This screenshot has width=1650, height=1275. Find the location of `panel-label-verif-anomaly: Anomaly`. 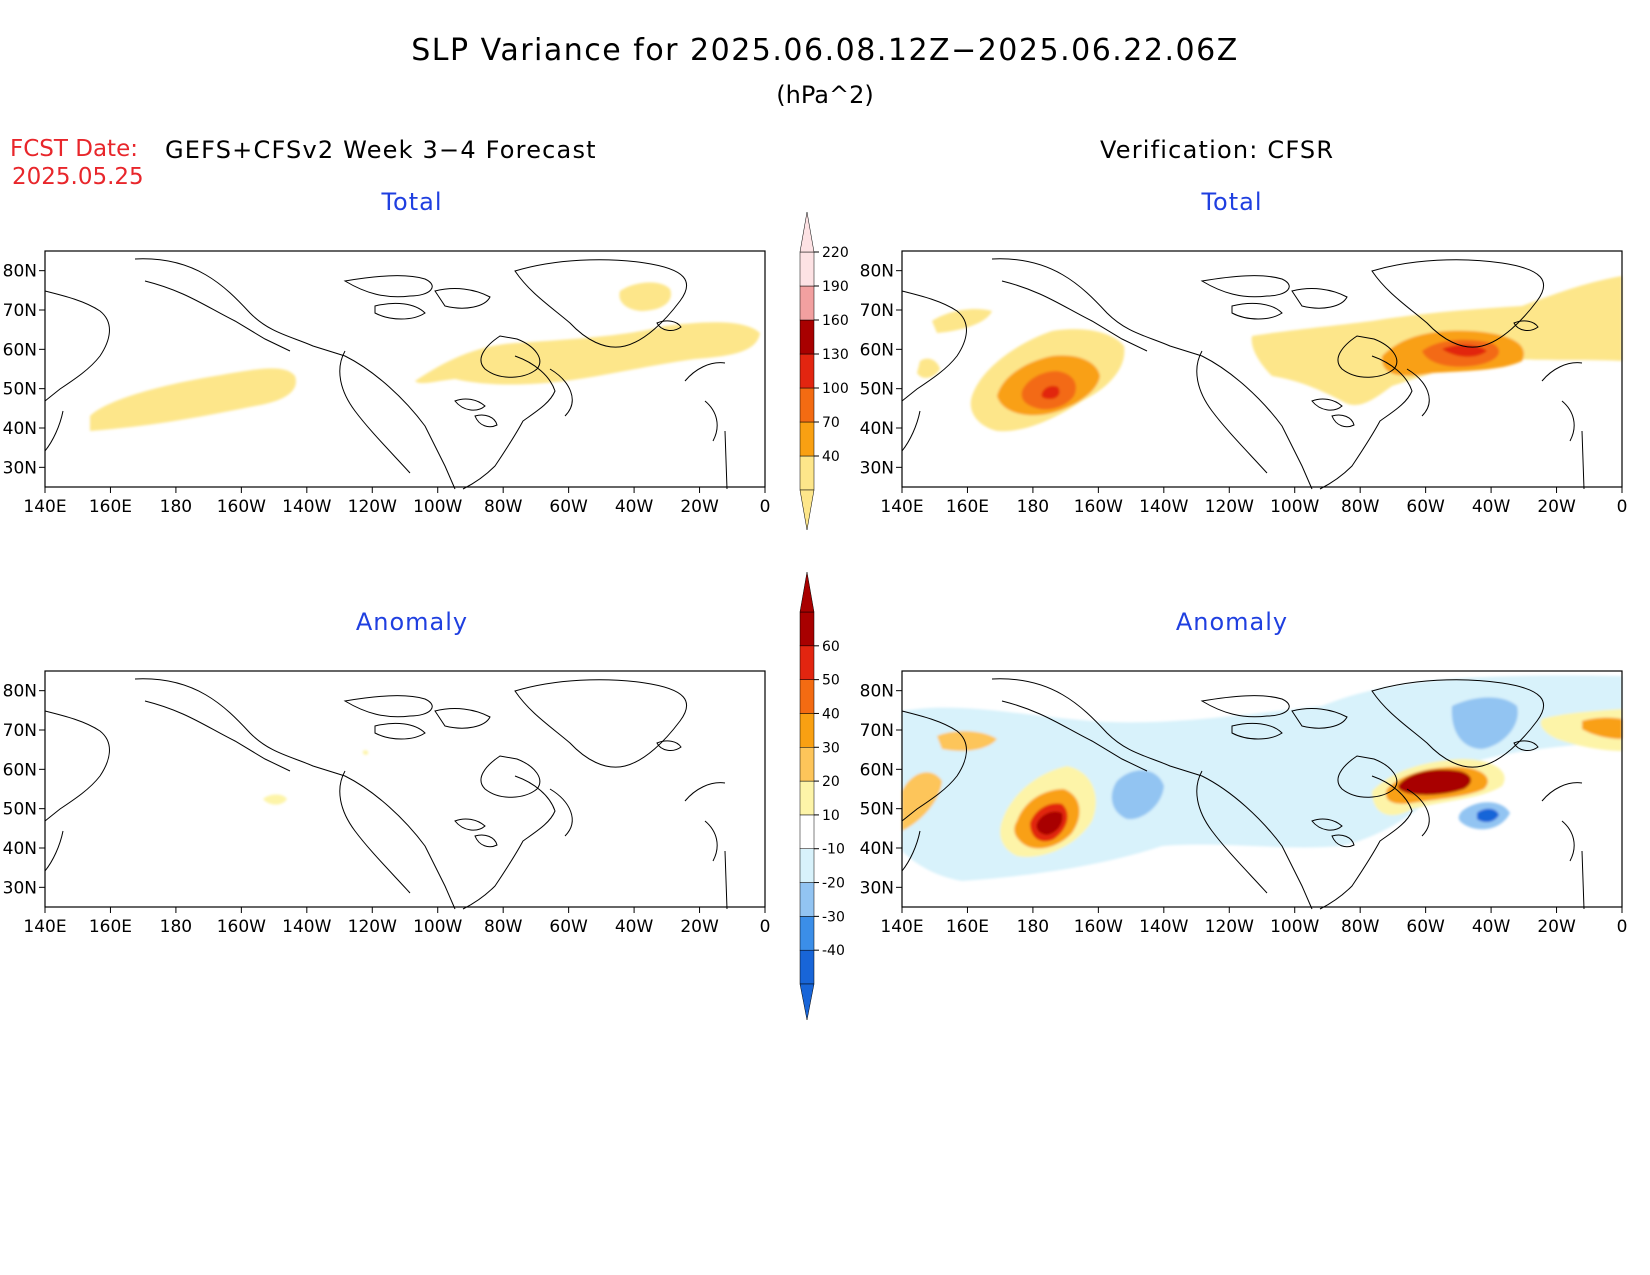

panel-label-verif-anomaly: Anomaly is located at coordinates (1232, 622).